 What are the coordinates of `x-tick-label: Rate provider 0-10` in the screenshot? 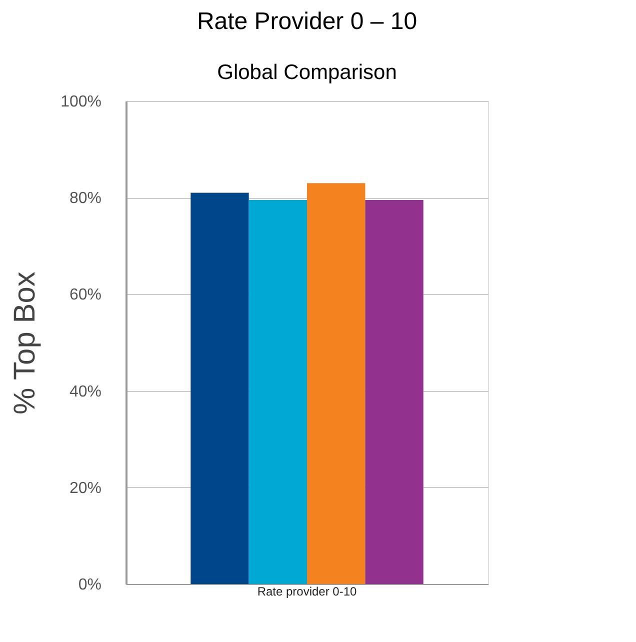 It's located at (307, 591).